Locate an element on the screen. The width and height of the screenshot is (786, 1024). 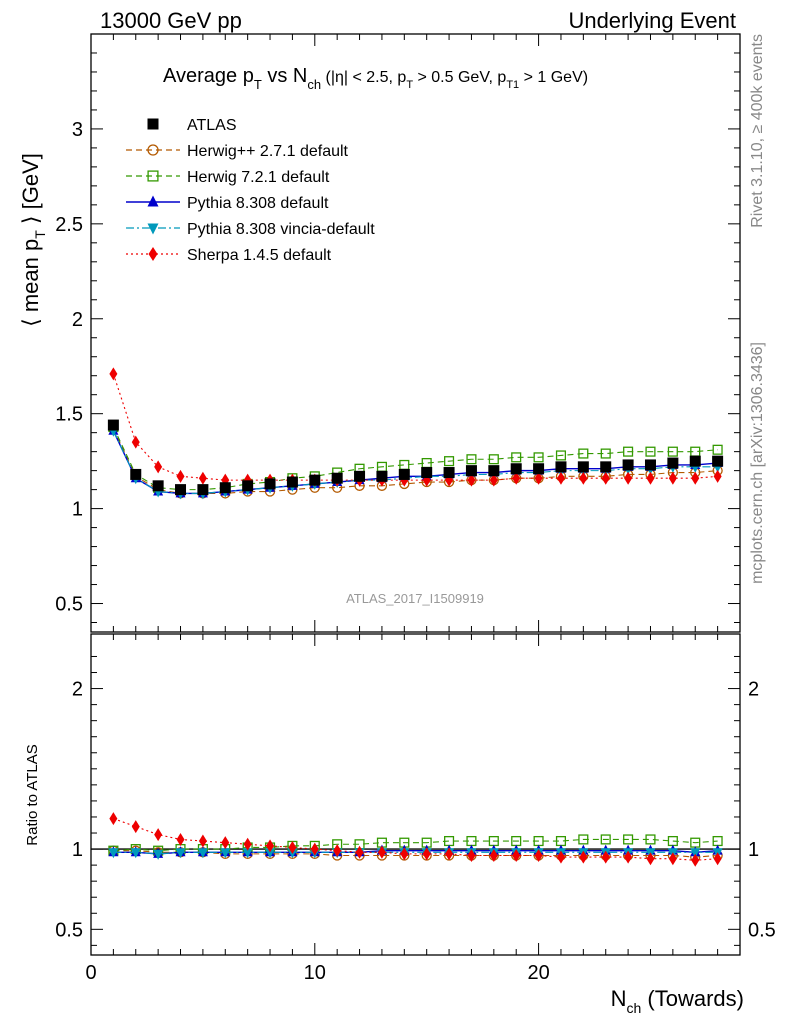
main-ytick-label: 1.5 is located at coordinates (69, 415).